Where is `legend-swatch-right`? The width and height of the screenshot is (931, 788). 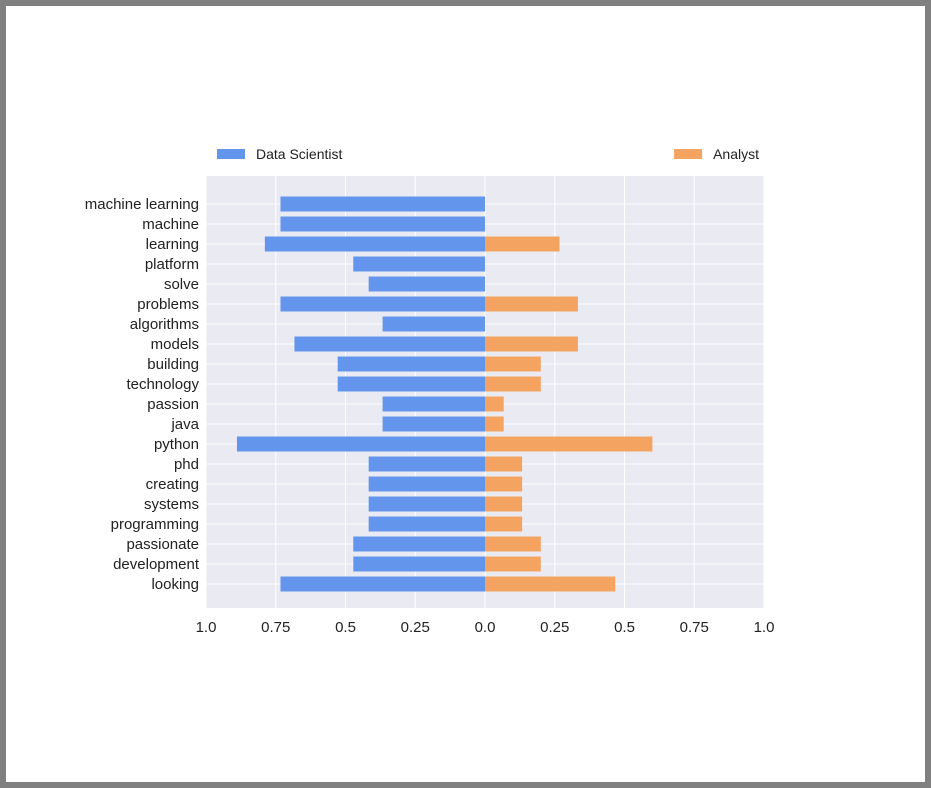
legend-swatch-right is located at coordinates (688, 154).